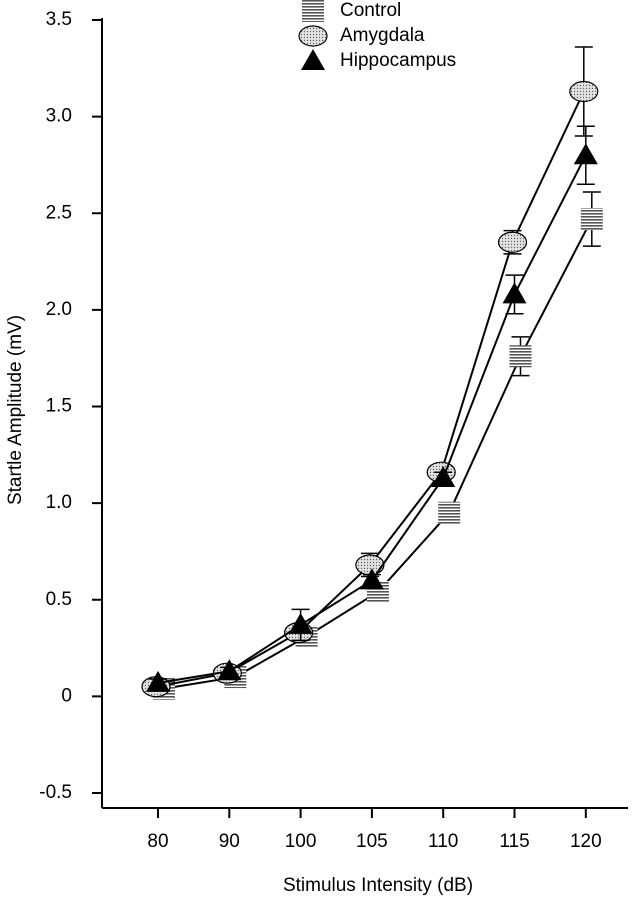 Image resolution: width=635 pixels, height=900 pixels. Describe the element at coordinates (514, 841) in the screenshot. I see `x-tick-label: 115` at that location.